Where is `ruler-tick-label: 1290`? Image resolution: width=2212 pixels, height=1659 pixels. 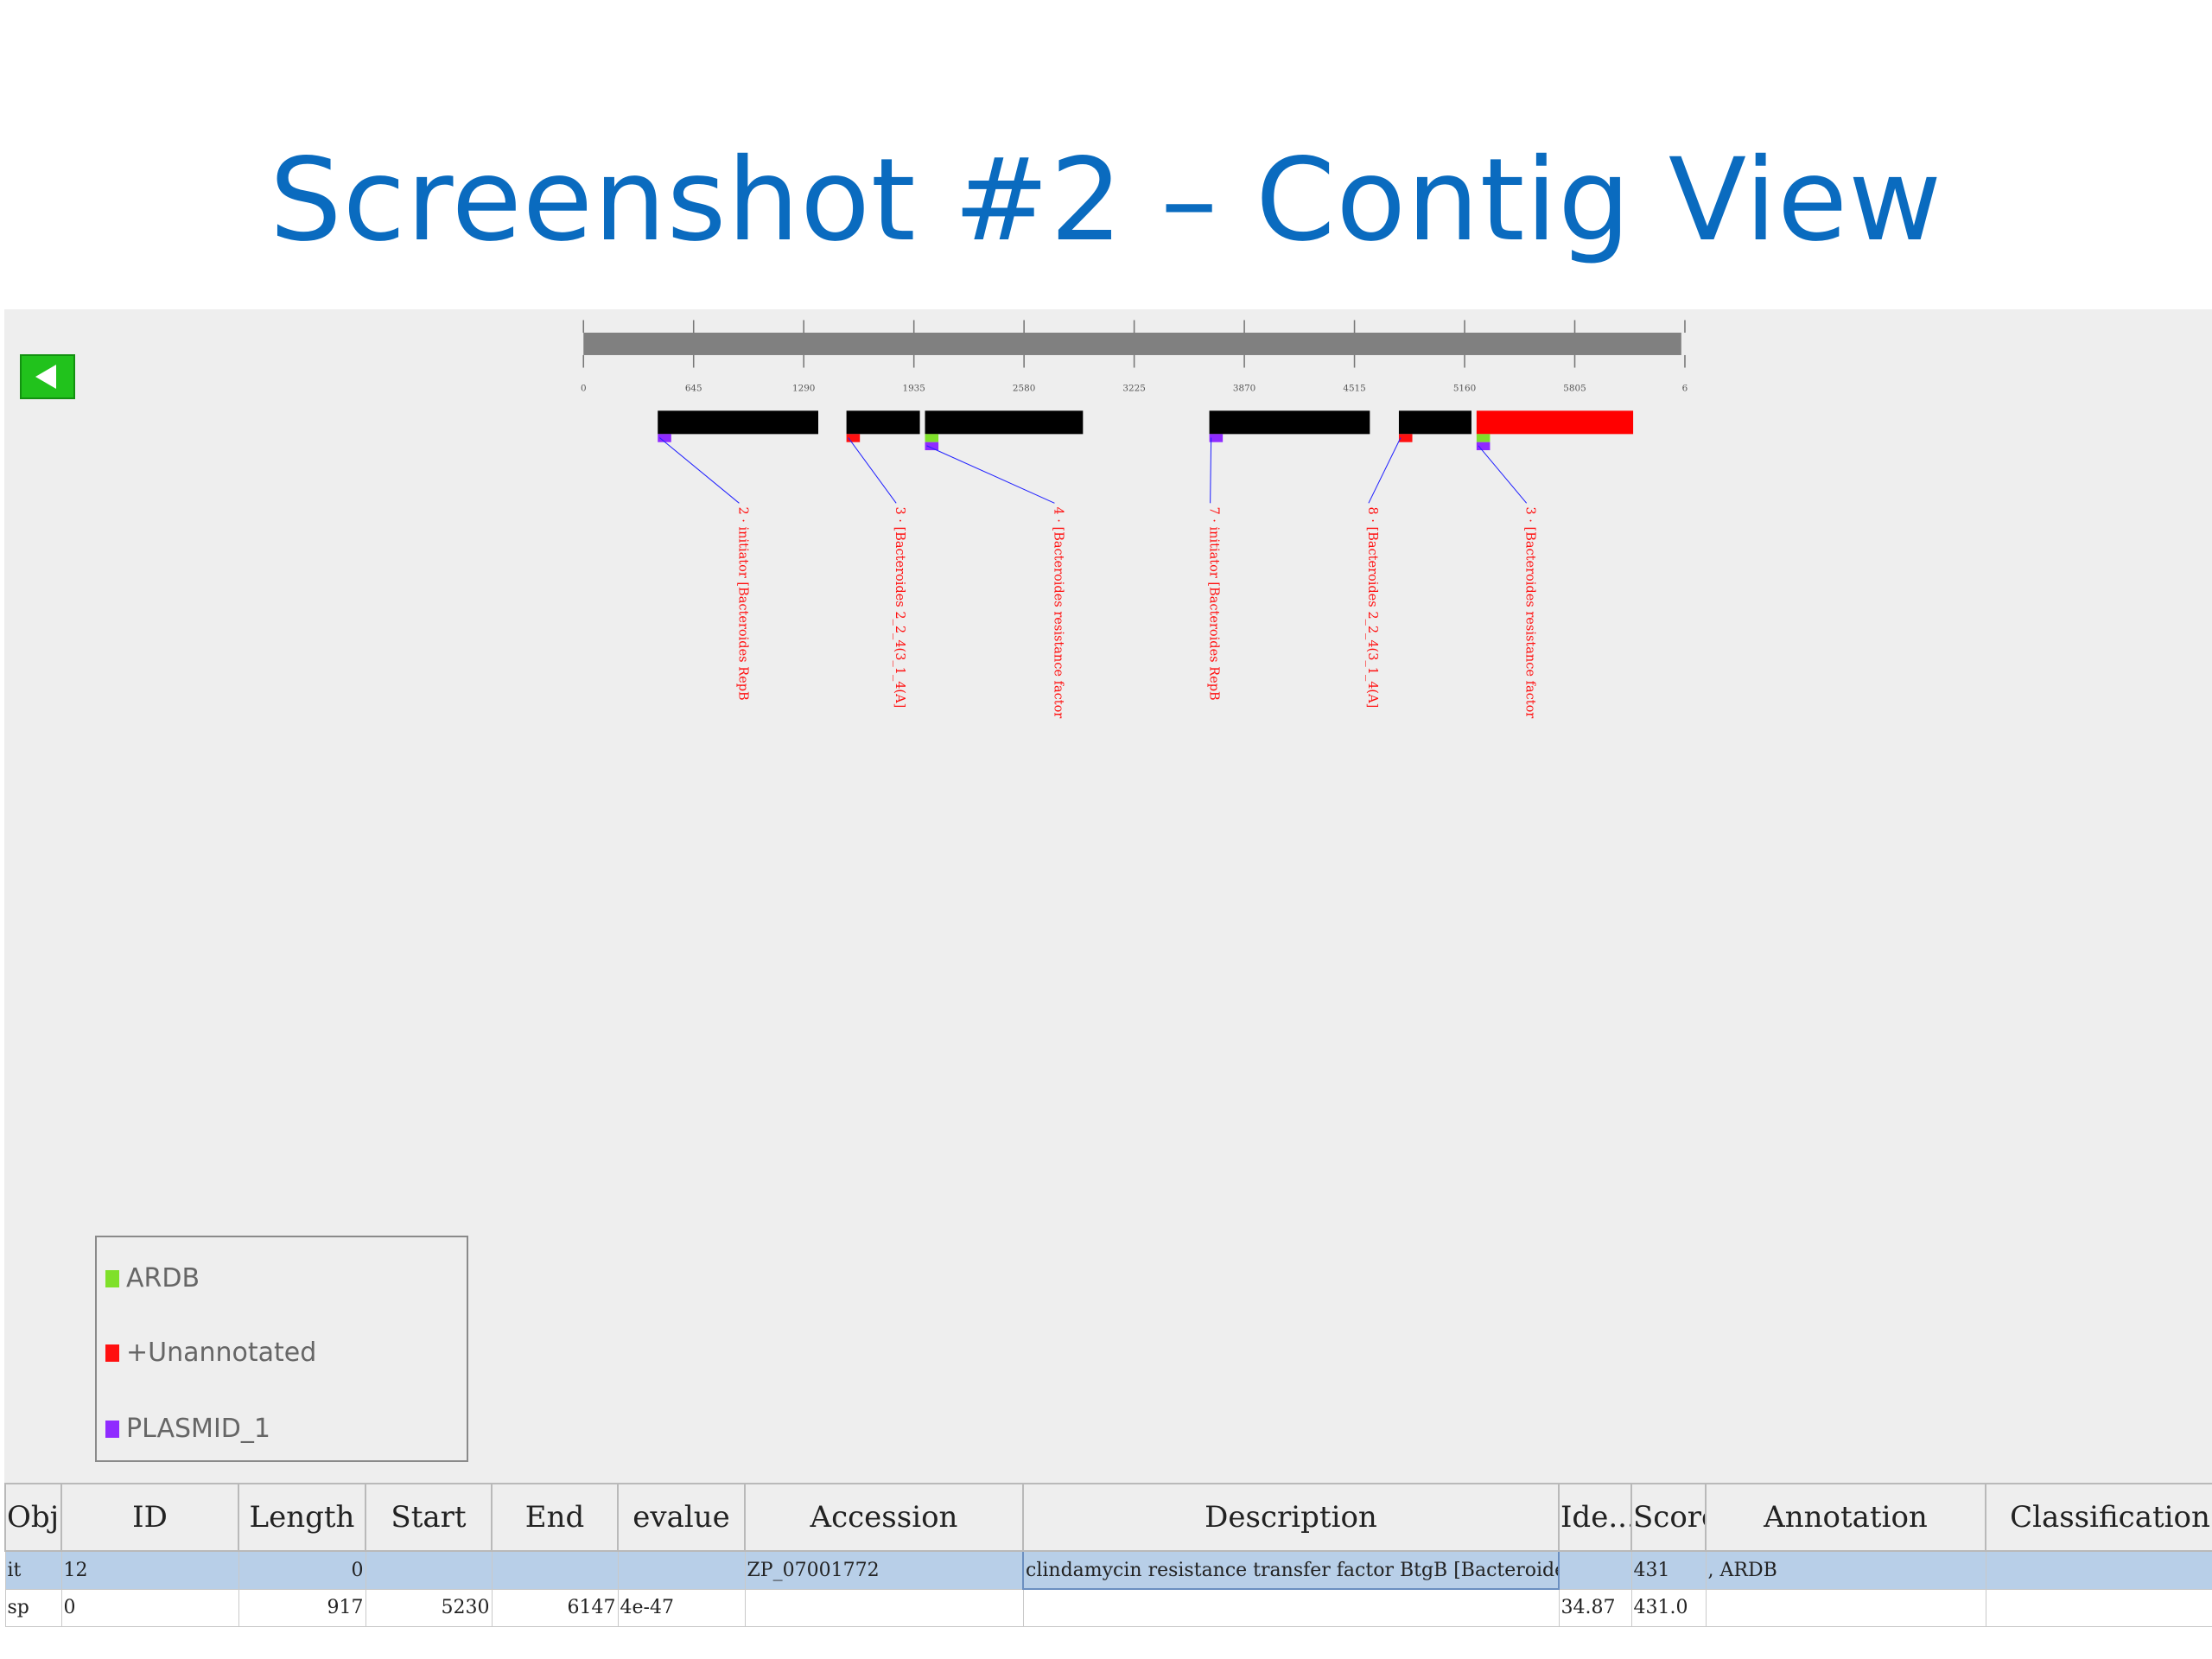
ruler-tick-label: 1290 is located at coordinates (803, 389).